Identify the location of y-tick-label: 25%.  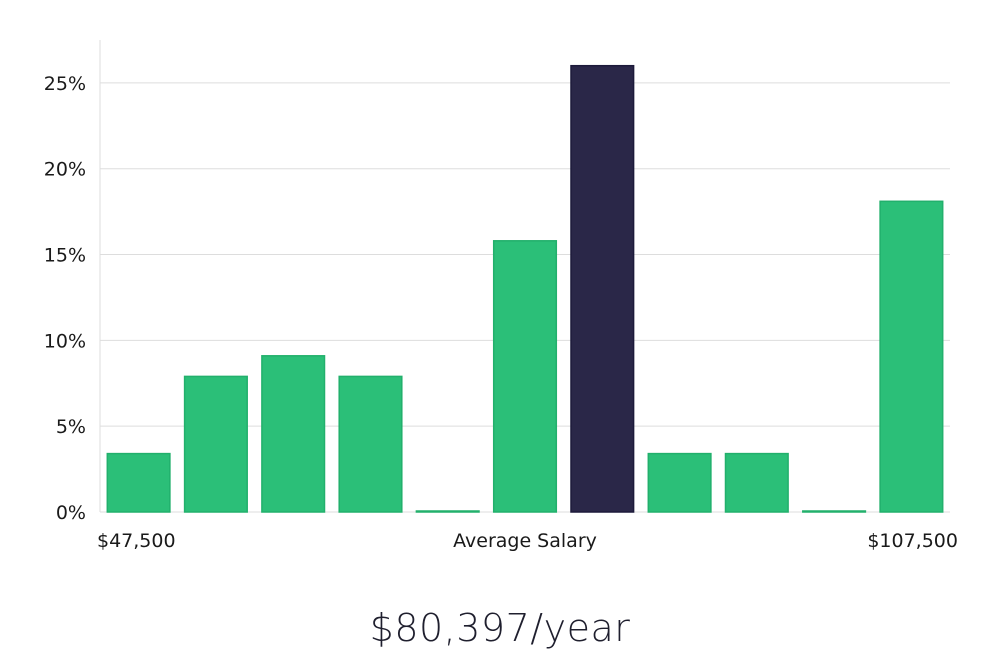
(65, 84).